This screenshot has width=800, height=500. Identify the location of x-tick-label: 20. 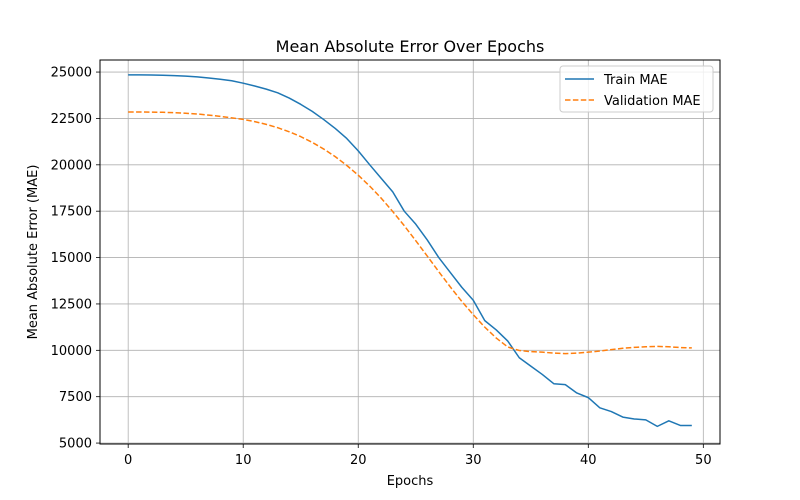
(358, 460).